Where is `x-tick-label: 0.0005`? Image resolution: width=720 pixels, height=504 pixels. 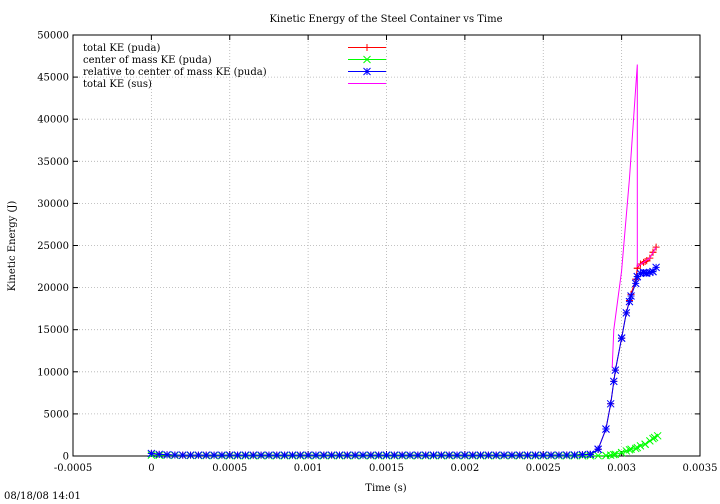
x-tick-label: 0.0005 is located at coordinates (229, 468).